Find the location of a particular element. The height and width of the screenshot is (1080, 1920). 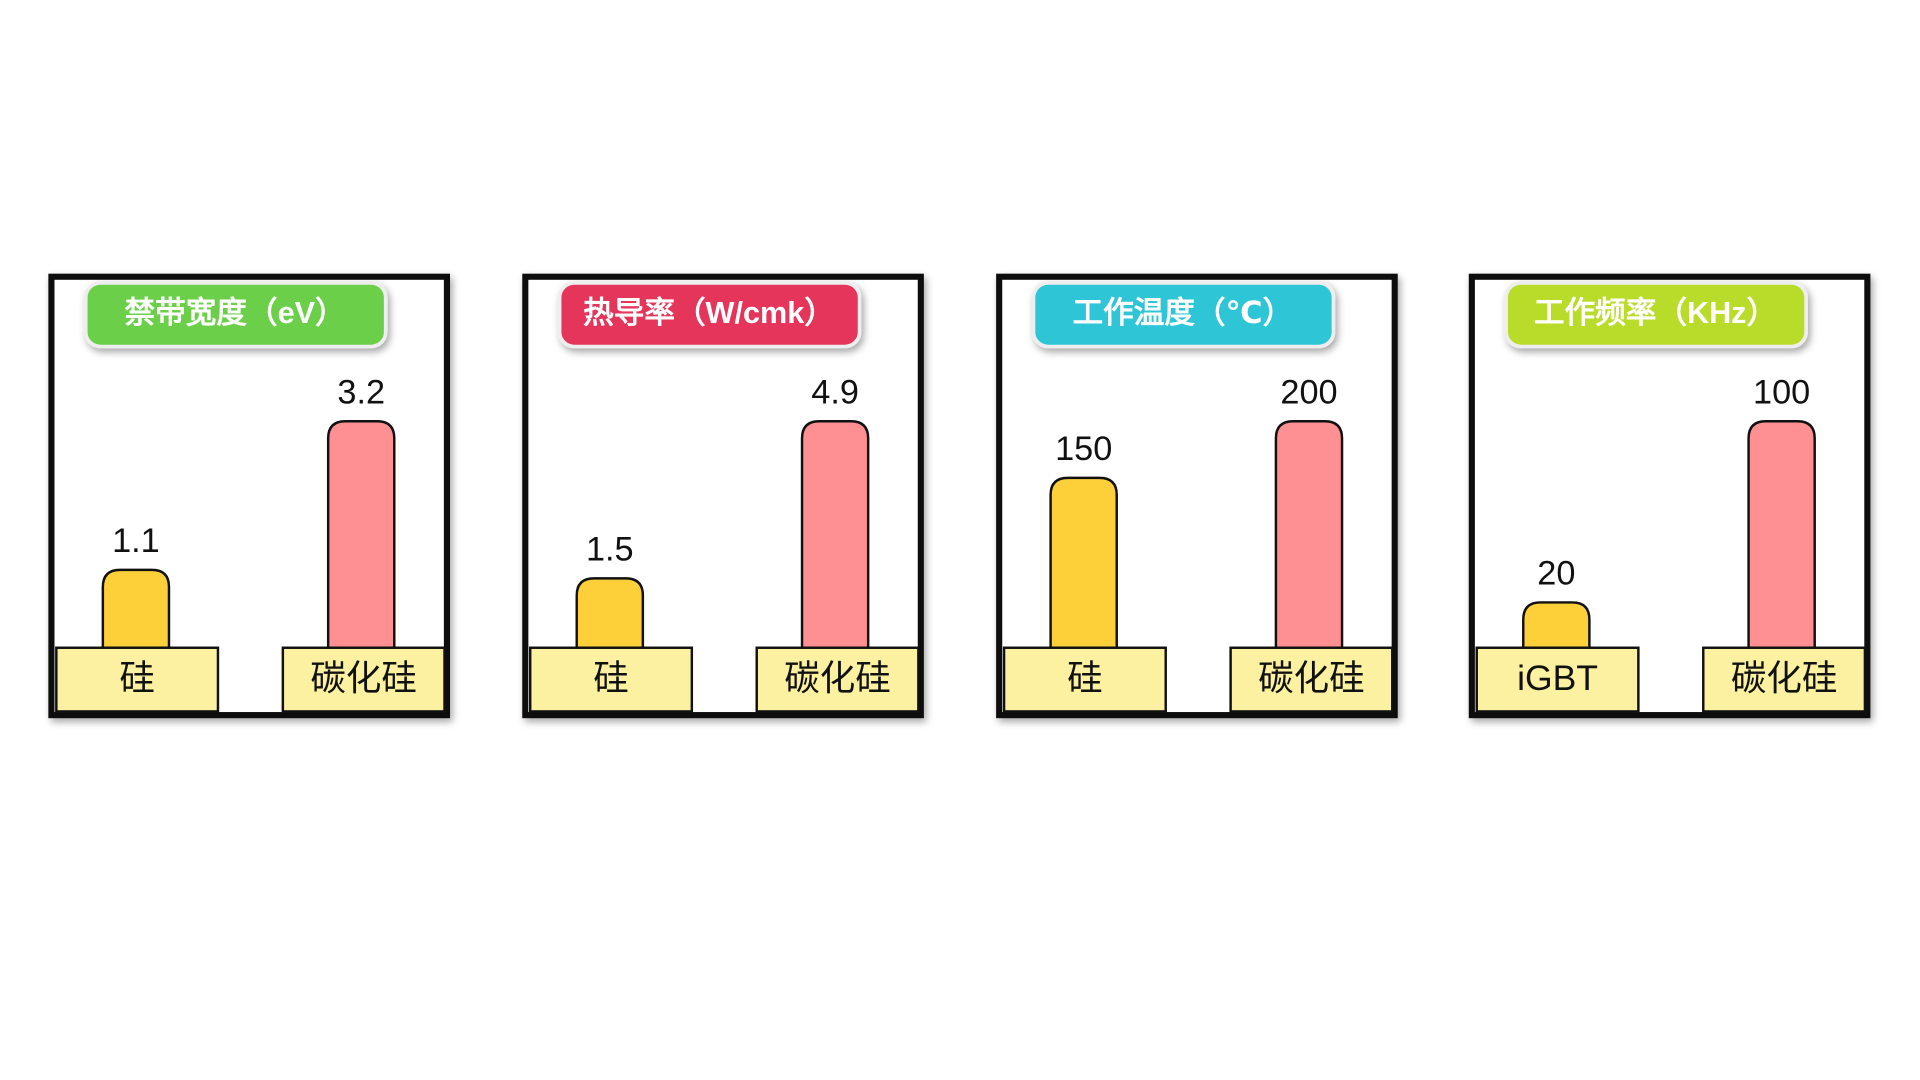

value-label: 1.5 is located at coordinates (610, 550).